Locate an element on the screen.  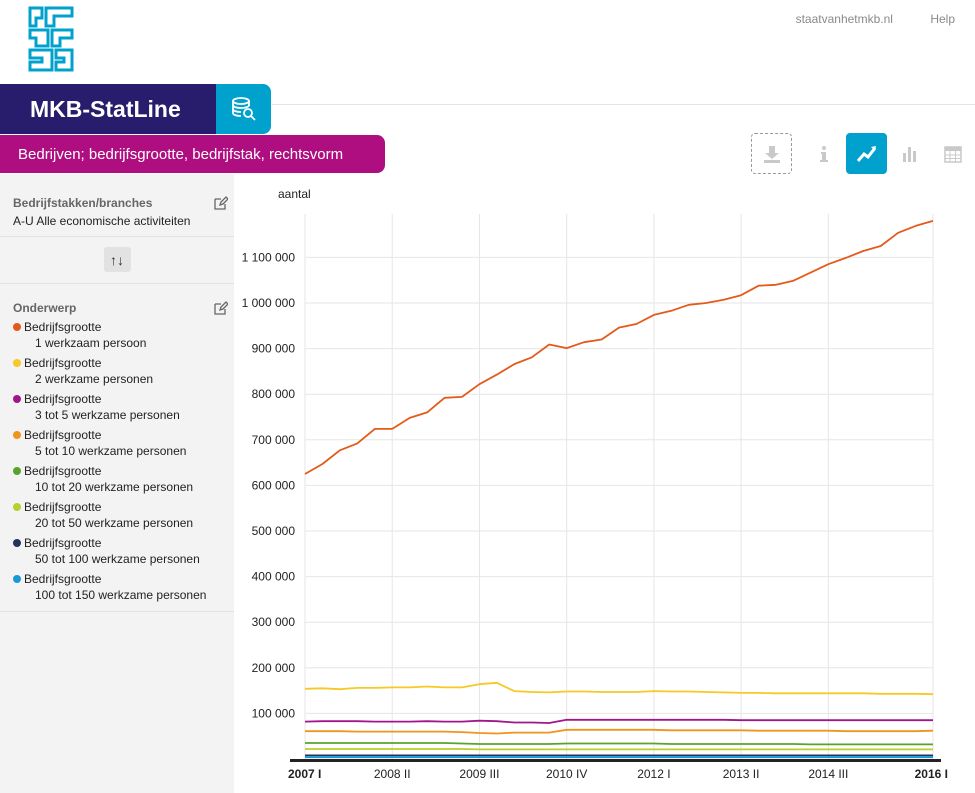
y-tick-label: 900 000 is located at coordinates (274, 349).